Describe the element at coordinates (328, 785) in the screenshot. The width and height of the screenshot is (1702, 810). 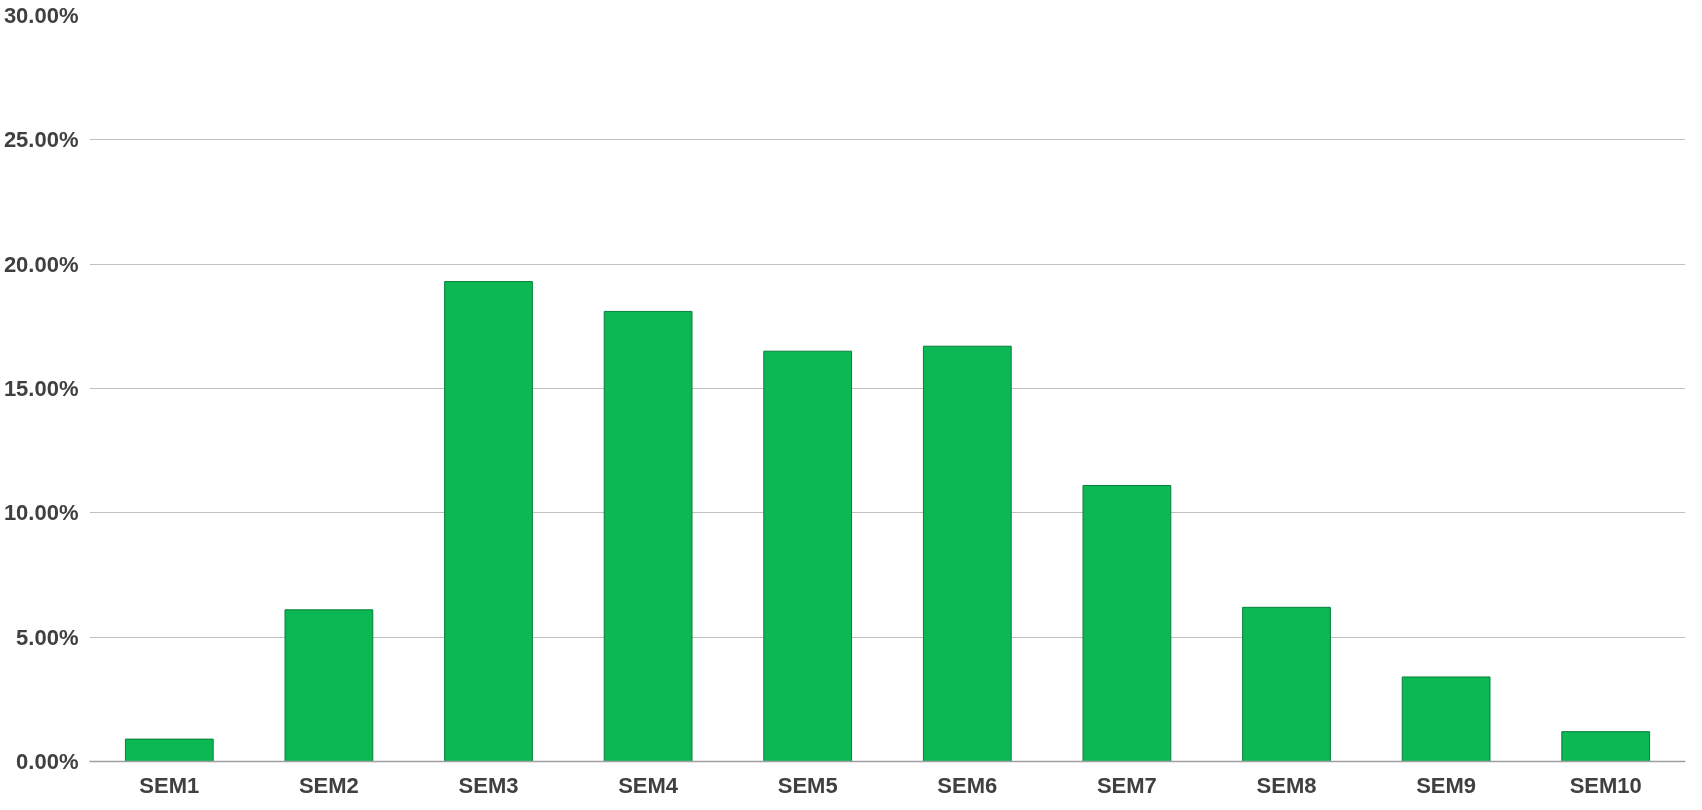
I see `x-tick-label: SEM2` at that location.